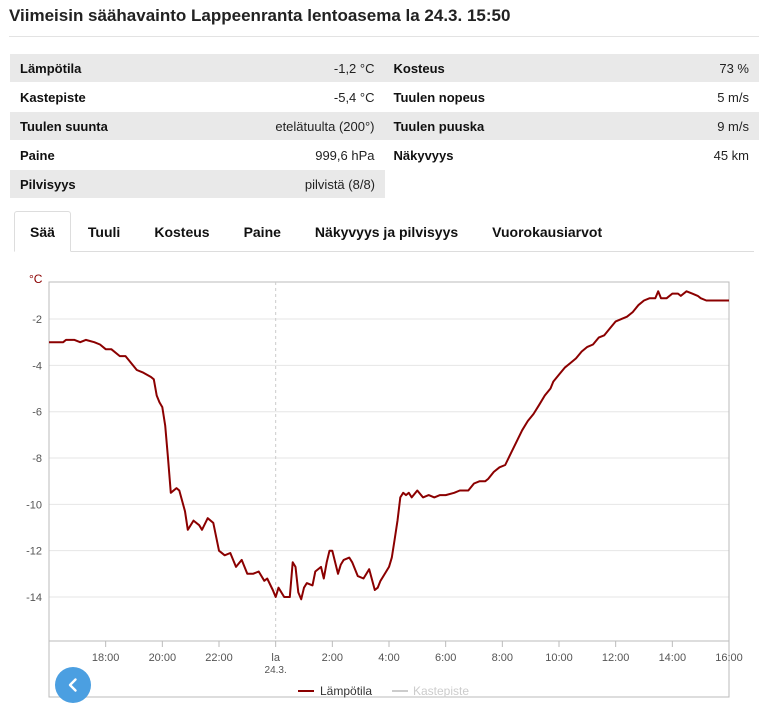 Image resolution: width=769 pixels, height=717 pixels. What do you see at coordinates (383, 691) in the screenshot?
I see `chart-legend: Lämpötila Kastepiste` at bounding box center [383, 691].